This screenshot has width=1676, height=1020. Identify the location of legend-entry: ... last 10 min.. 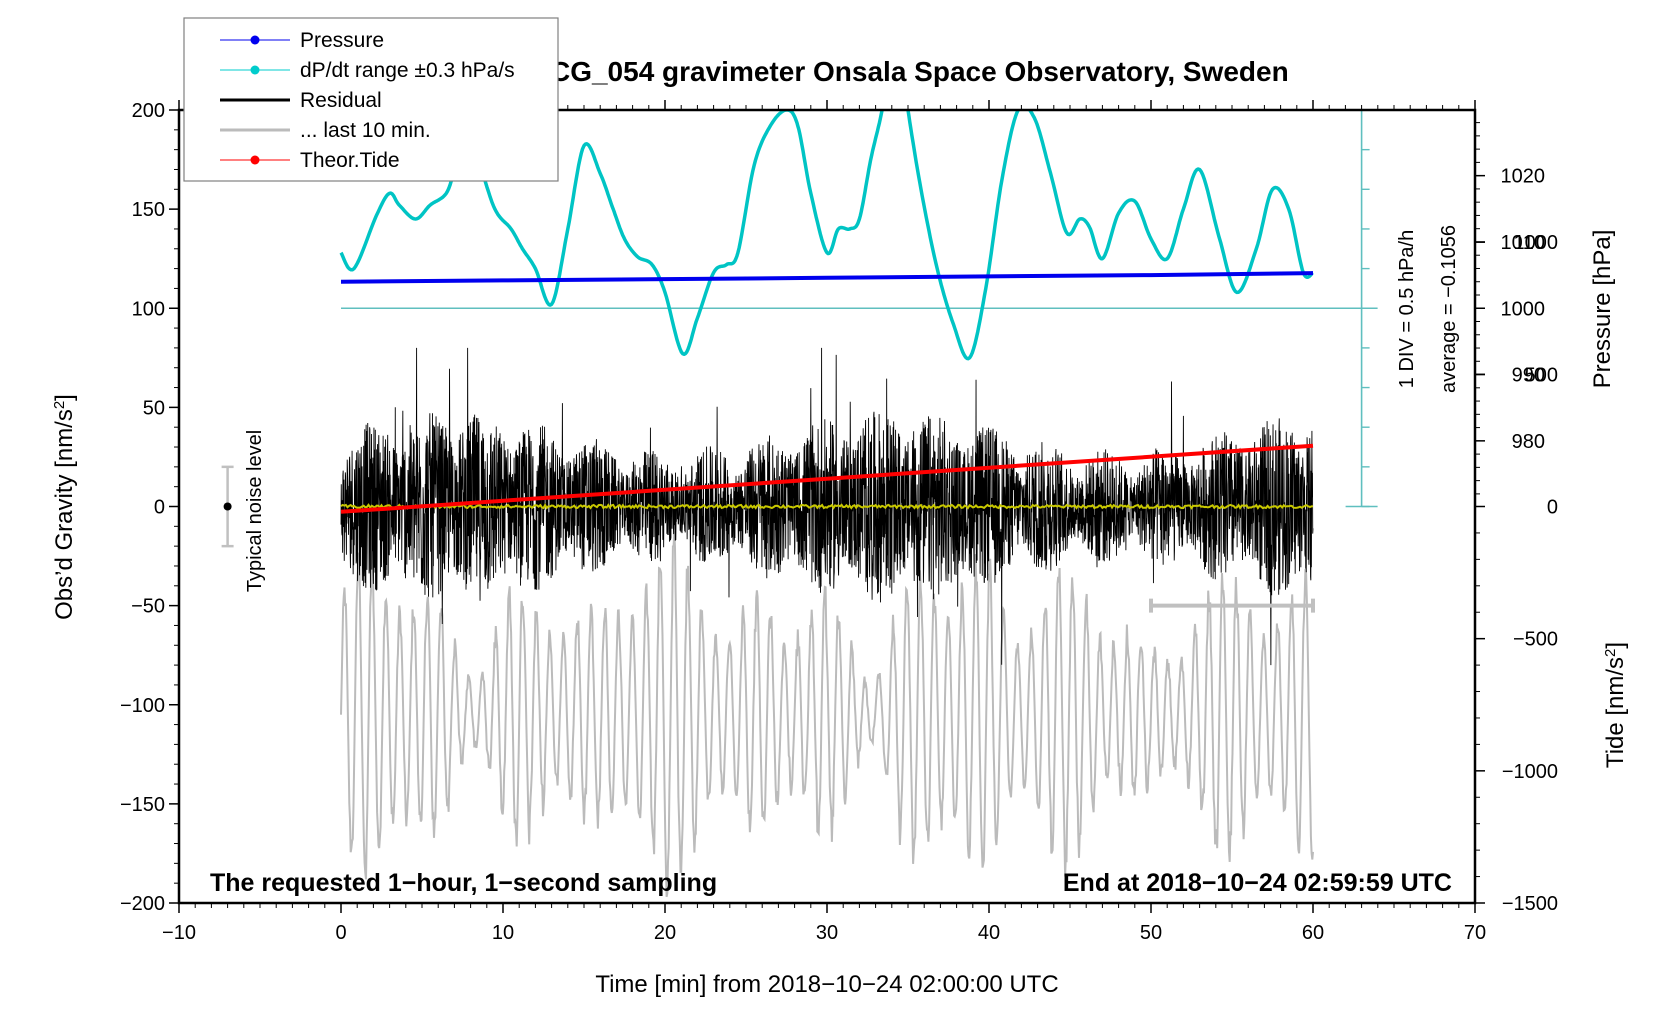
(325, 130).